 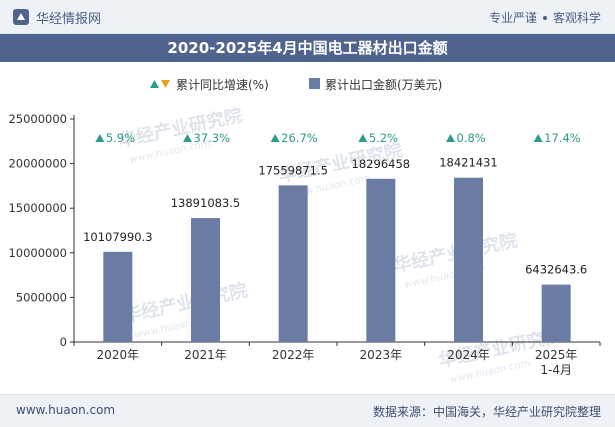 I want to click on x-tick-label: 2022年, so click(x=293, y=355).